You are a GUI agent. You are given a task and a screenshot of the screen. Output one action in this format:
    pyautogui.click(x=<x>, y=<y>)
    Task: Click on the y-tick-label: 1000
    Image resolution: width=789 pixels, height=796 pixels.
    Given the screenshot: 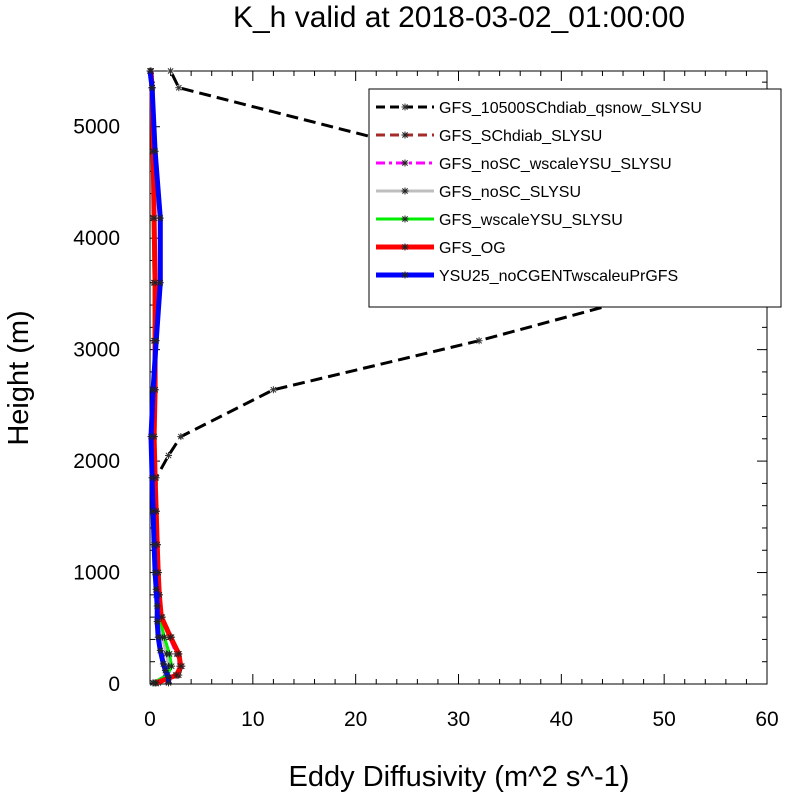 What is the action you would take?
    pyautogui.click(x=96, y=573)
    